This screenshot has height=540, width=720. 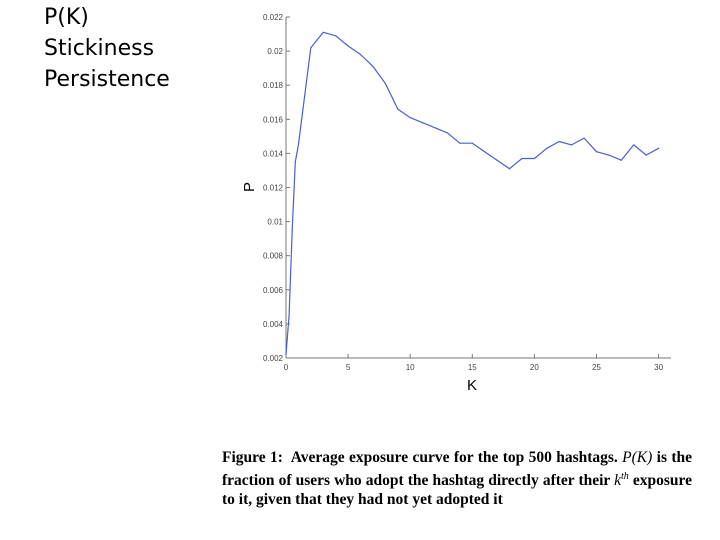 What do you see at coordinates (658, 367) in the screenshot?
I see `x-tick-label: 30` at bounding box center [658, 367].